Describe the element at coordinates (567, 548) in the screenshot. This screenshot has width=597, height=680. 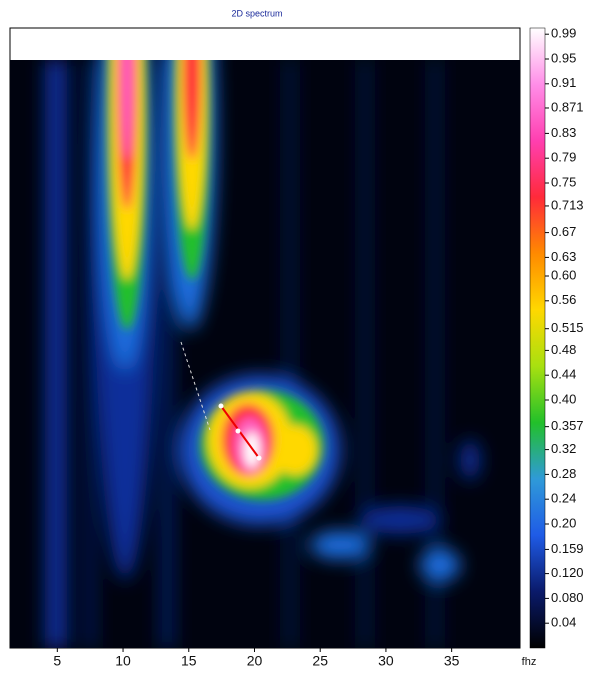
I see `colorbar-tick-label: 0.159` at that location.